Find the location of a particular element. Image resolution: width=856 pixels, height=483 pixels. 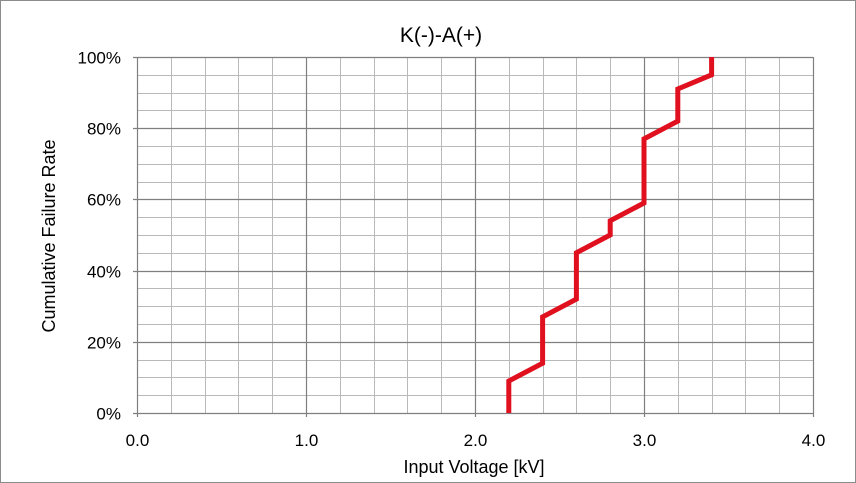

y-tick-label: 80% is located at coordinates (104, 129).